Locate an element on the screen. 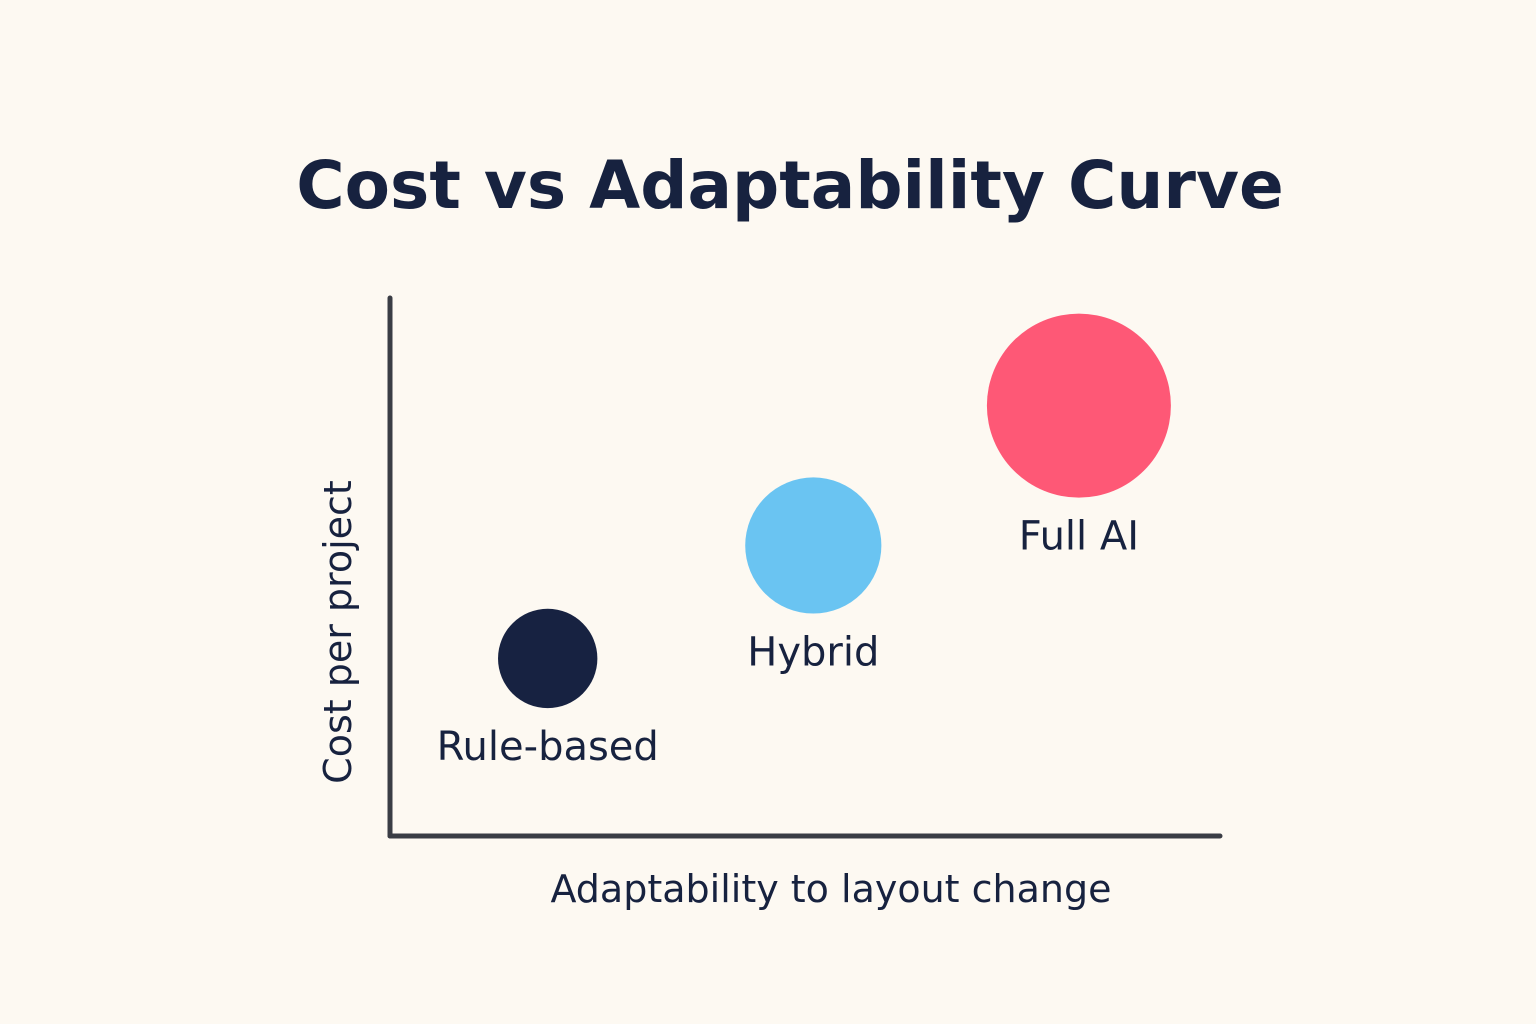 This screenshot has width=1536, height=1024. bubble-full-ai is located at coordinates (1078, 405).